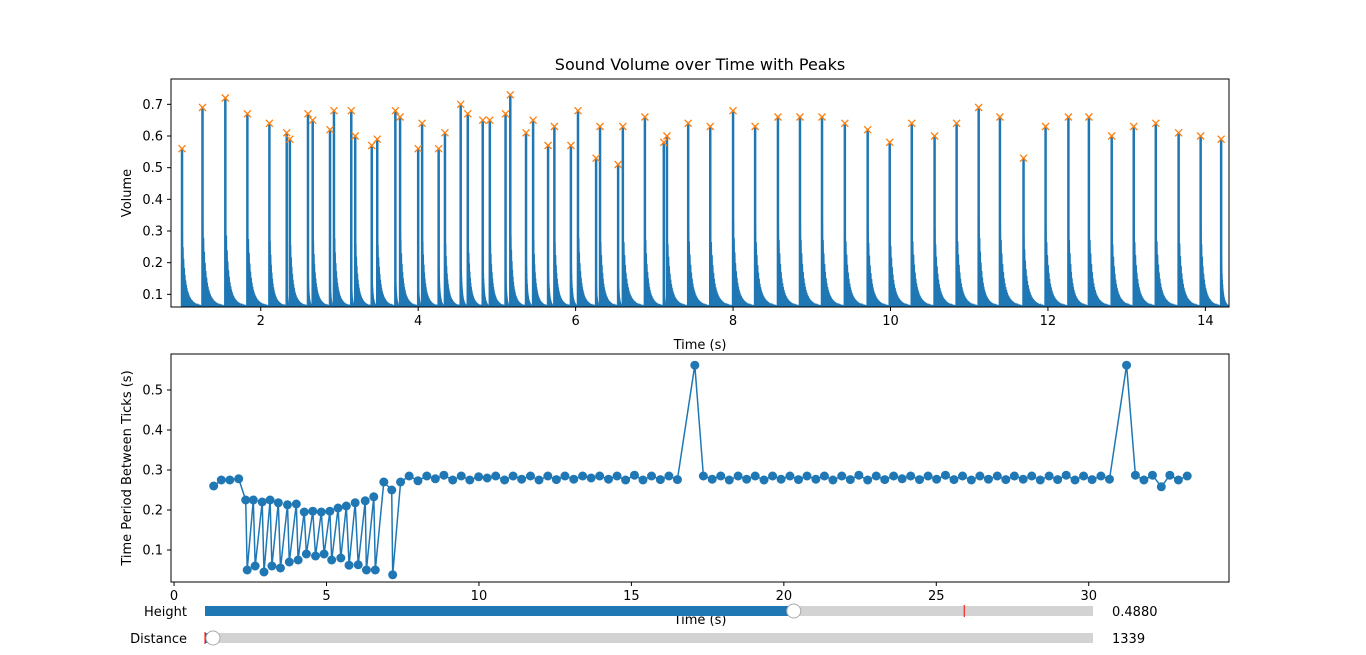 The height and width of the screenshot is (655, 1366). Describe the element at coordinates (936, 596) in the screenshot. I see `period-x-tick-label: 25` at that location.